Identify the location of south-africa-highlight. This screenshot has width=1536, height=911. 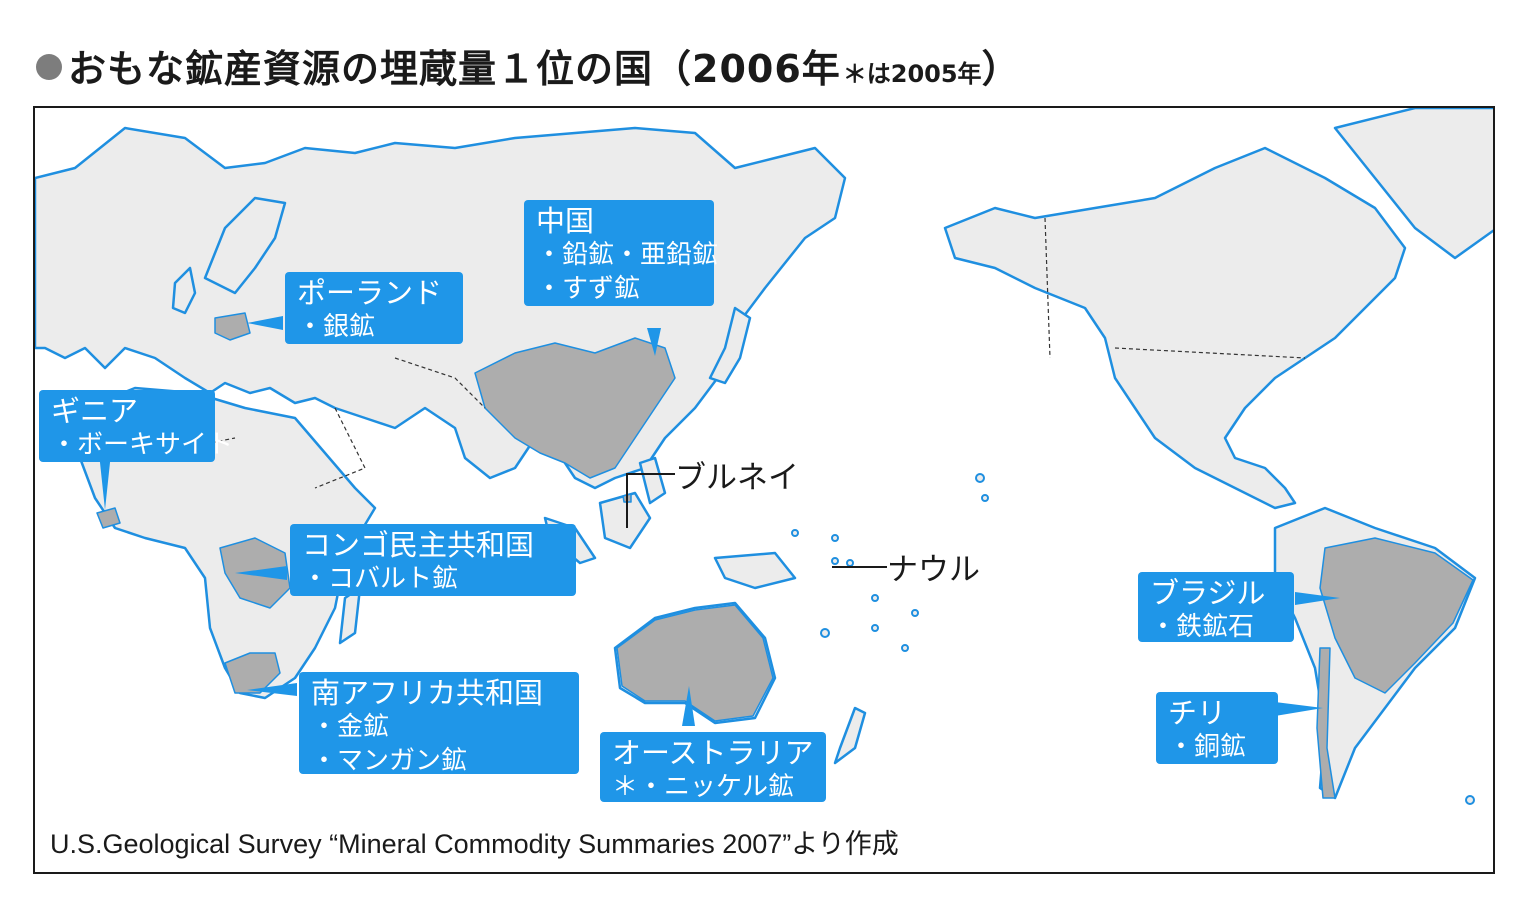
(252, 673).